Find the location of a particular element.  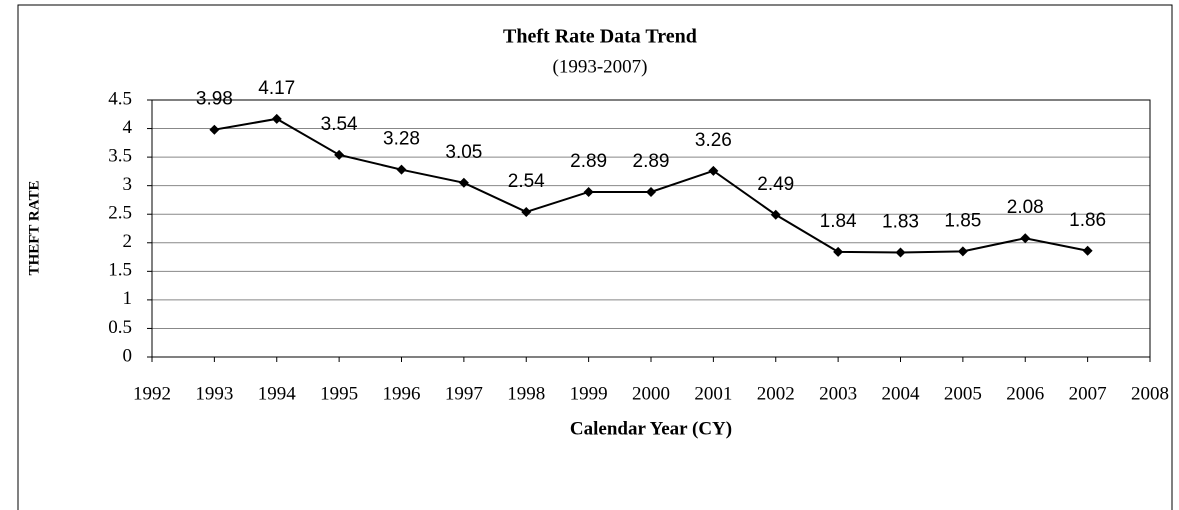

x-axis-title: Calendar Year (CY) is located at coordinates (651, 428).